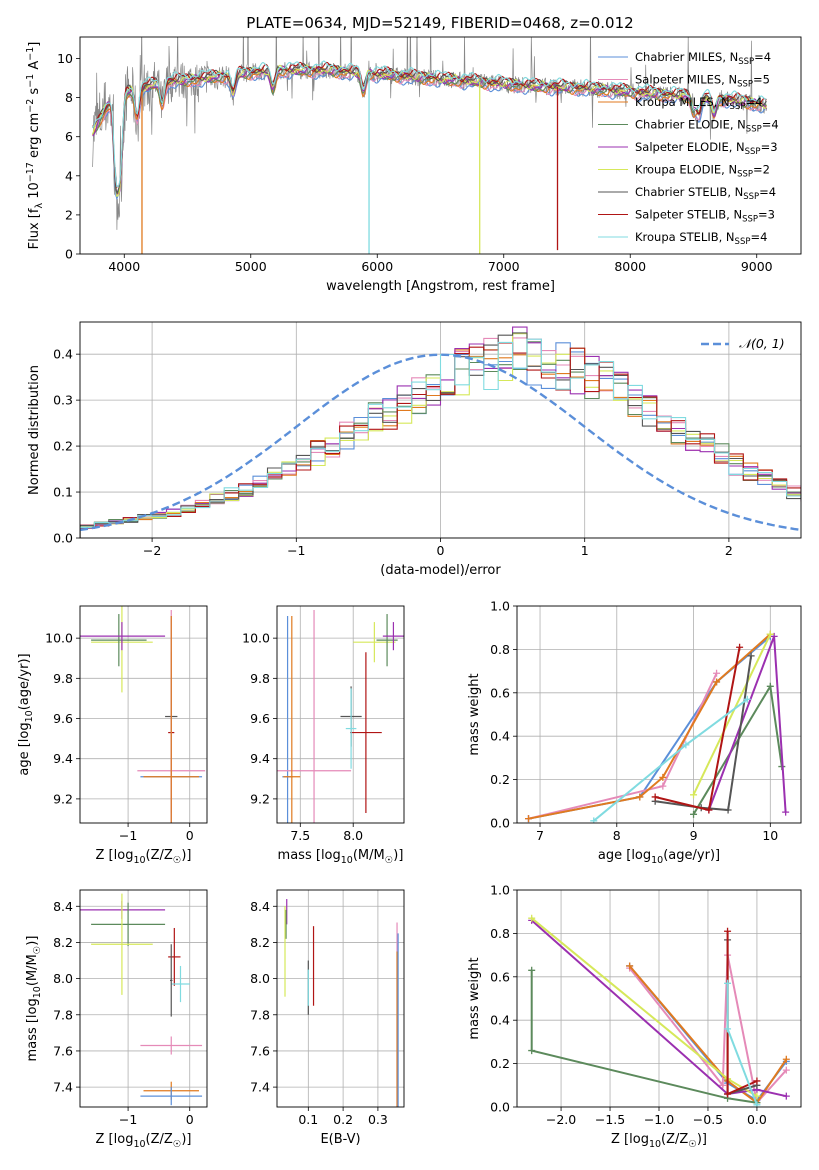 The height and width of the screenshot is (1170, 819). Describe the element at coordinates (378, 1119) in the screenshot. I see `x-tick-label: 0.3` at that location.